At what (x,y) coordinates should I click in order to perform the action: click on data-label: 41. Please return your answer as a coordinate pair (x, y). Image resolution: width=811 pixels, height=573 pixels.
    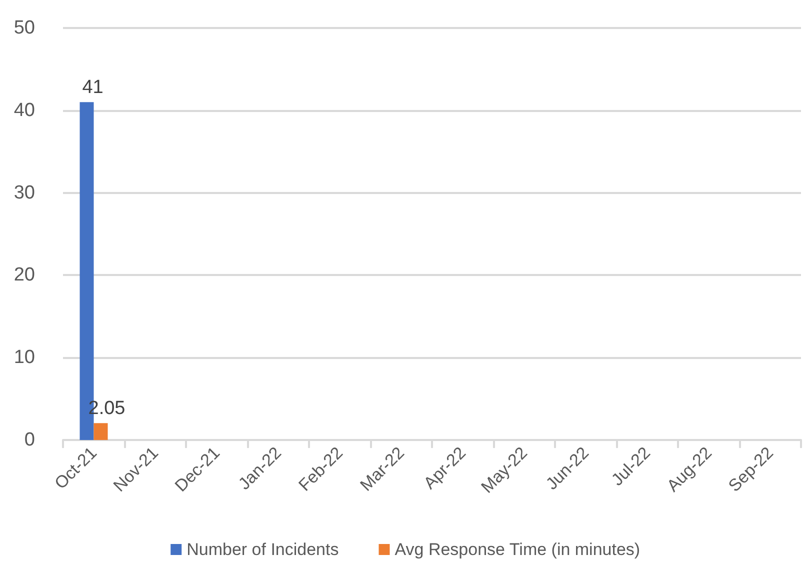
    Looking at the image, I should click on (93, 87).